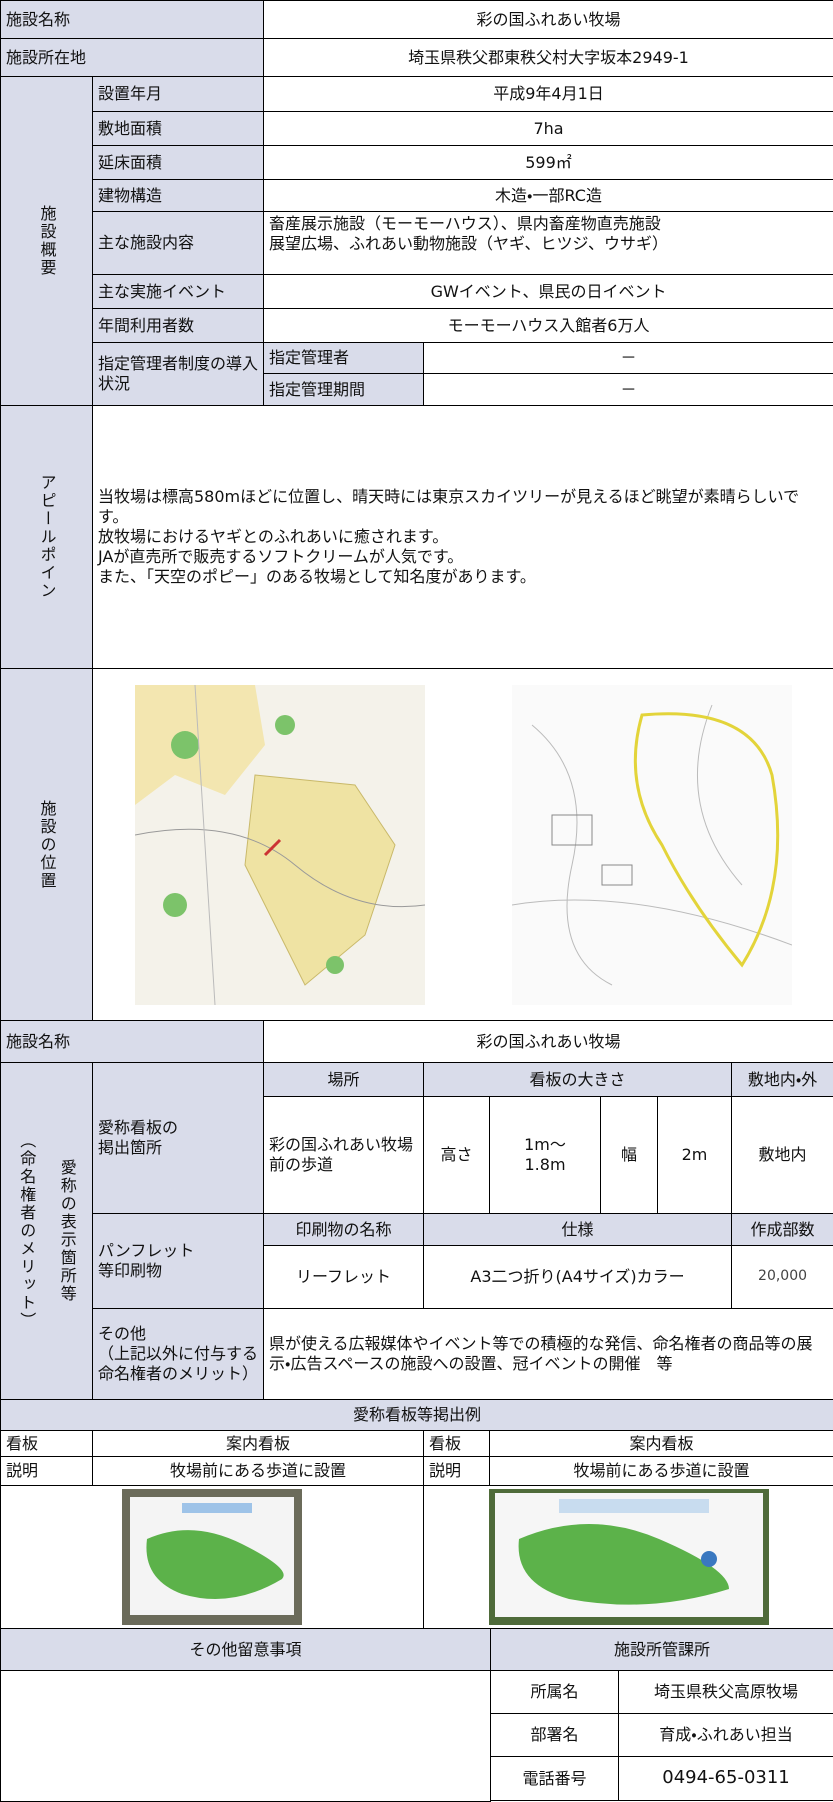 The image size is (833, 1802). Describe the element at coordinates (662, 1650) in the screenshot. I see `cell: 施設所管課所` at that location.